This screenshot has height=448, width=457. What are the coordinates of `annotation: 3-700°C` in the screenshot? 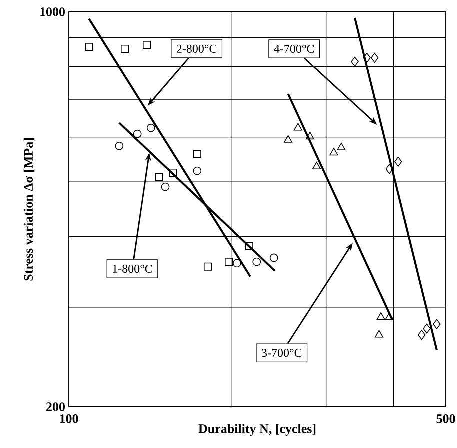 It's located at (282, 353).